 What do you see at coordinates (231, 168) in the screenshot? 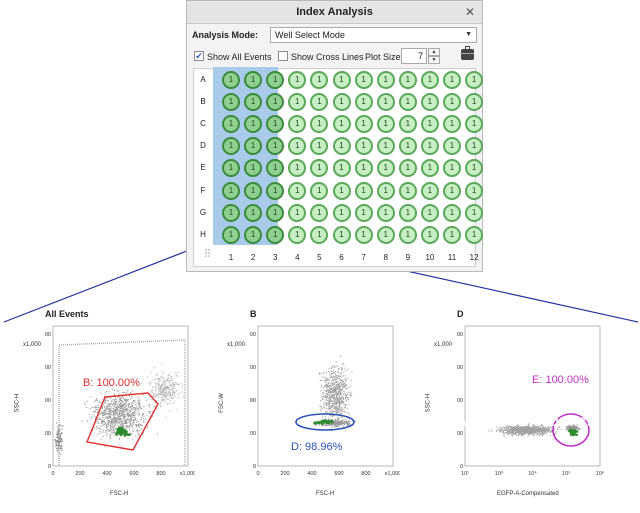
I see `well-e1: 1` at bounding box center [231, 168].